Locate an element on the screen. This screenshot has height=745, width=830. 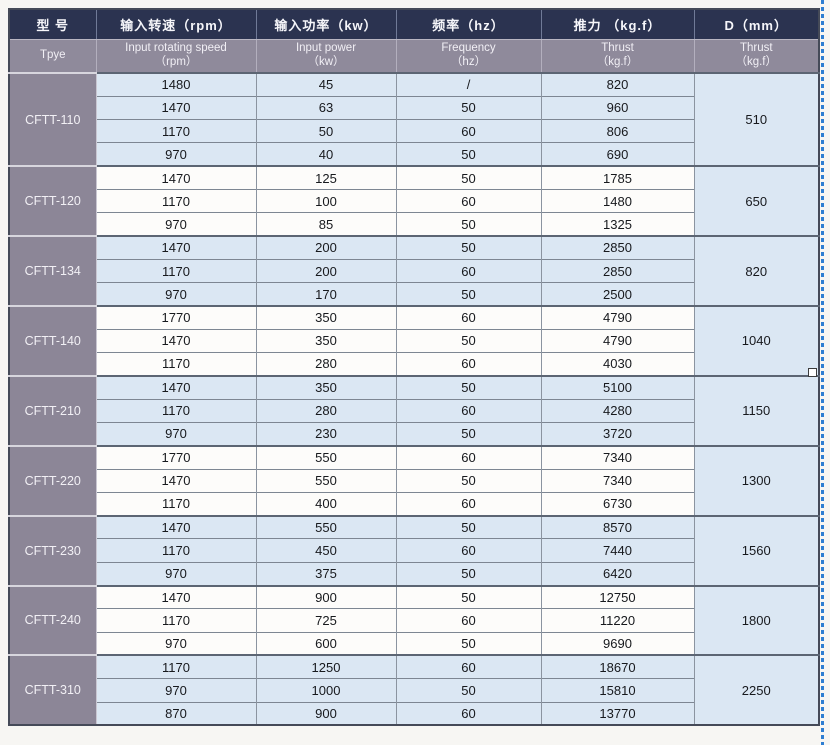
kw-cell: 50 is located at coordinates (325, 131).